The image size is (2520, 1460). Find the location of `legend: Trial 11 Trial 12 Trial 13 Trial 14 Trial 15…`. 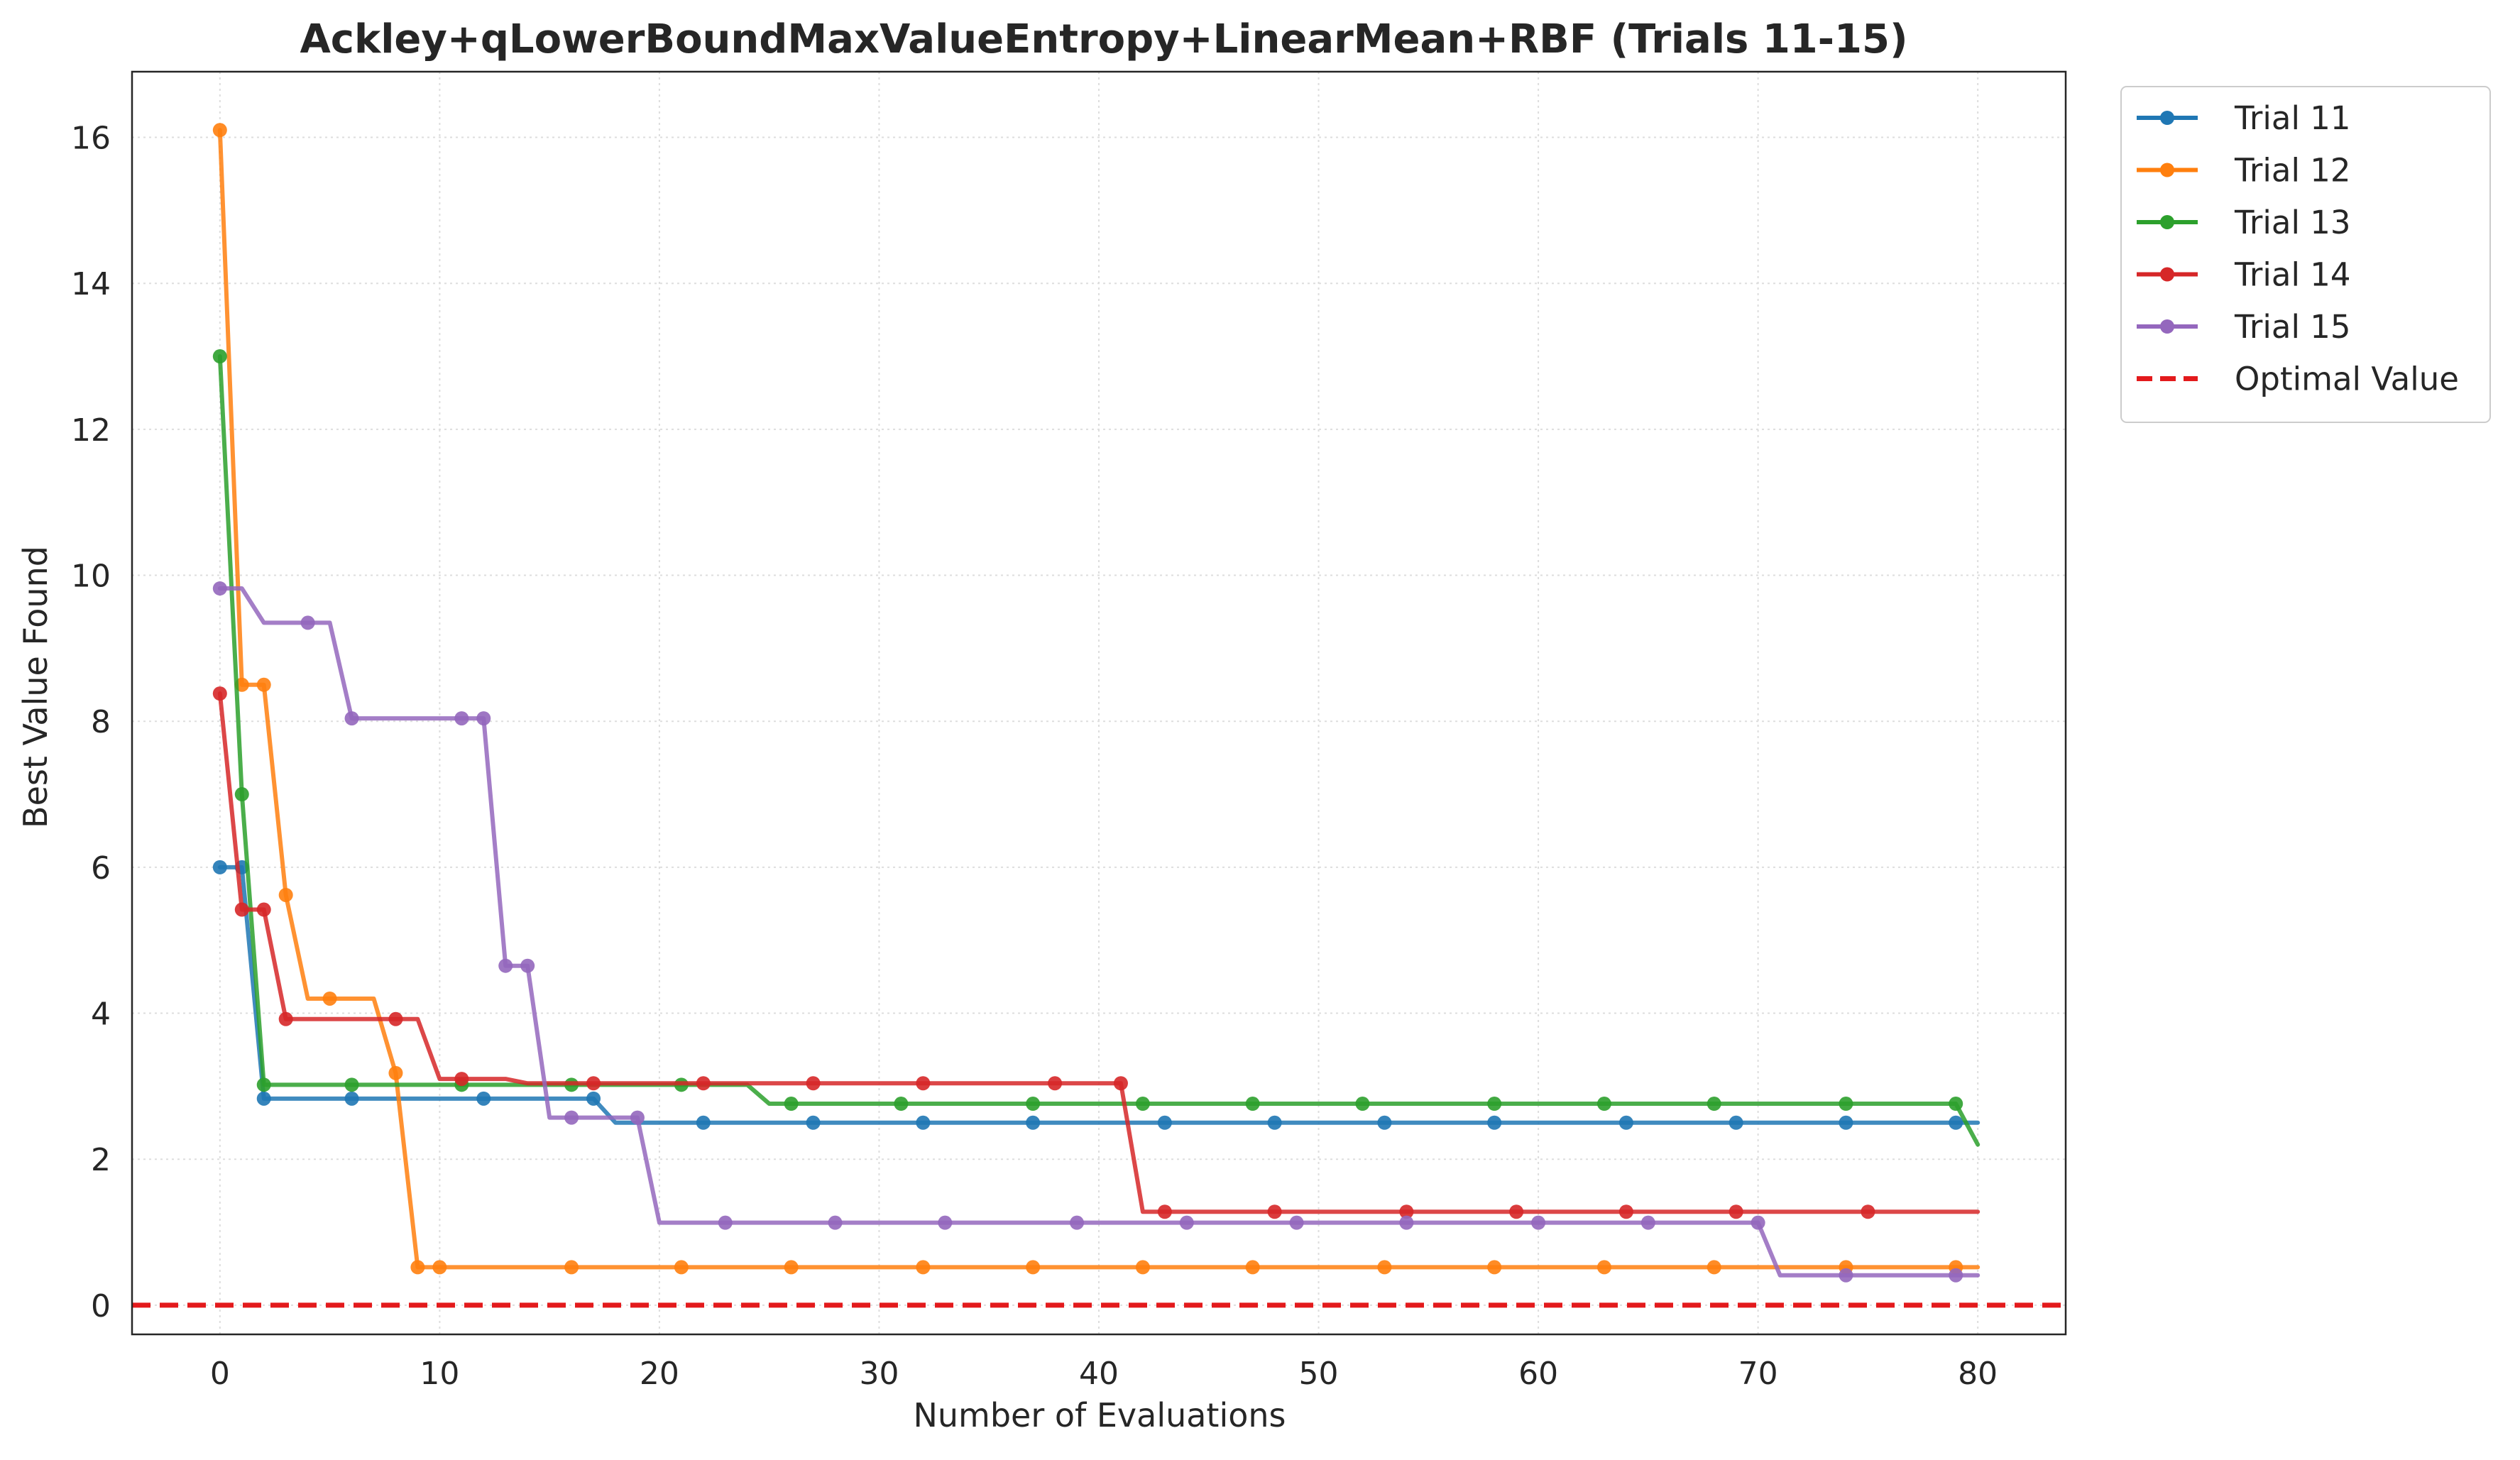

legend: Trial 11 Trial 12 Trial 13 Trial 14 Trial 15… is located at coordinates (2306, 254).